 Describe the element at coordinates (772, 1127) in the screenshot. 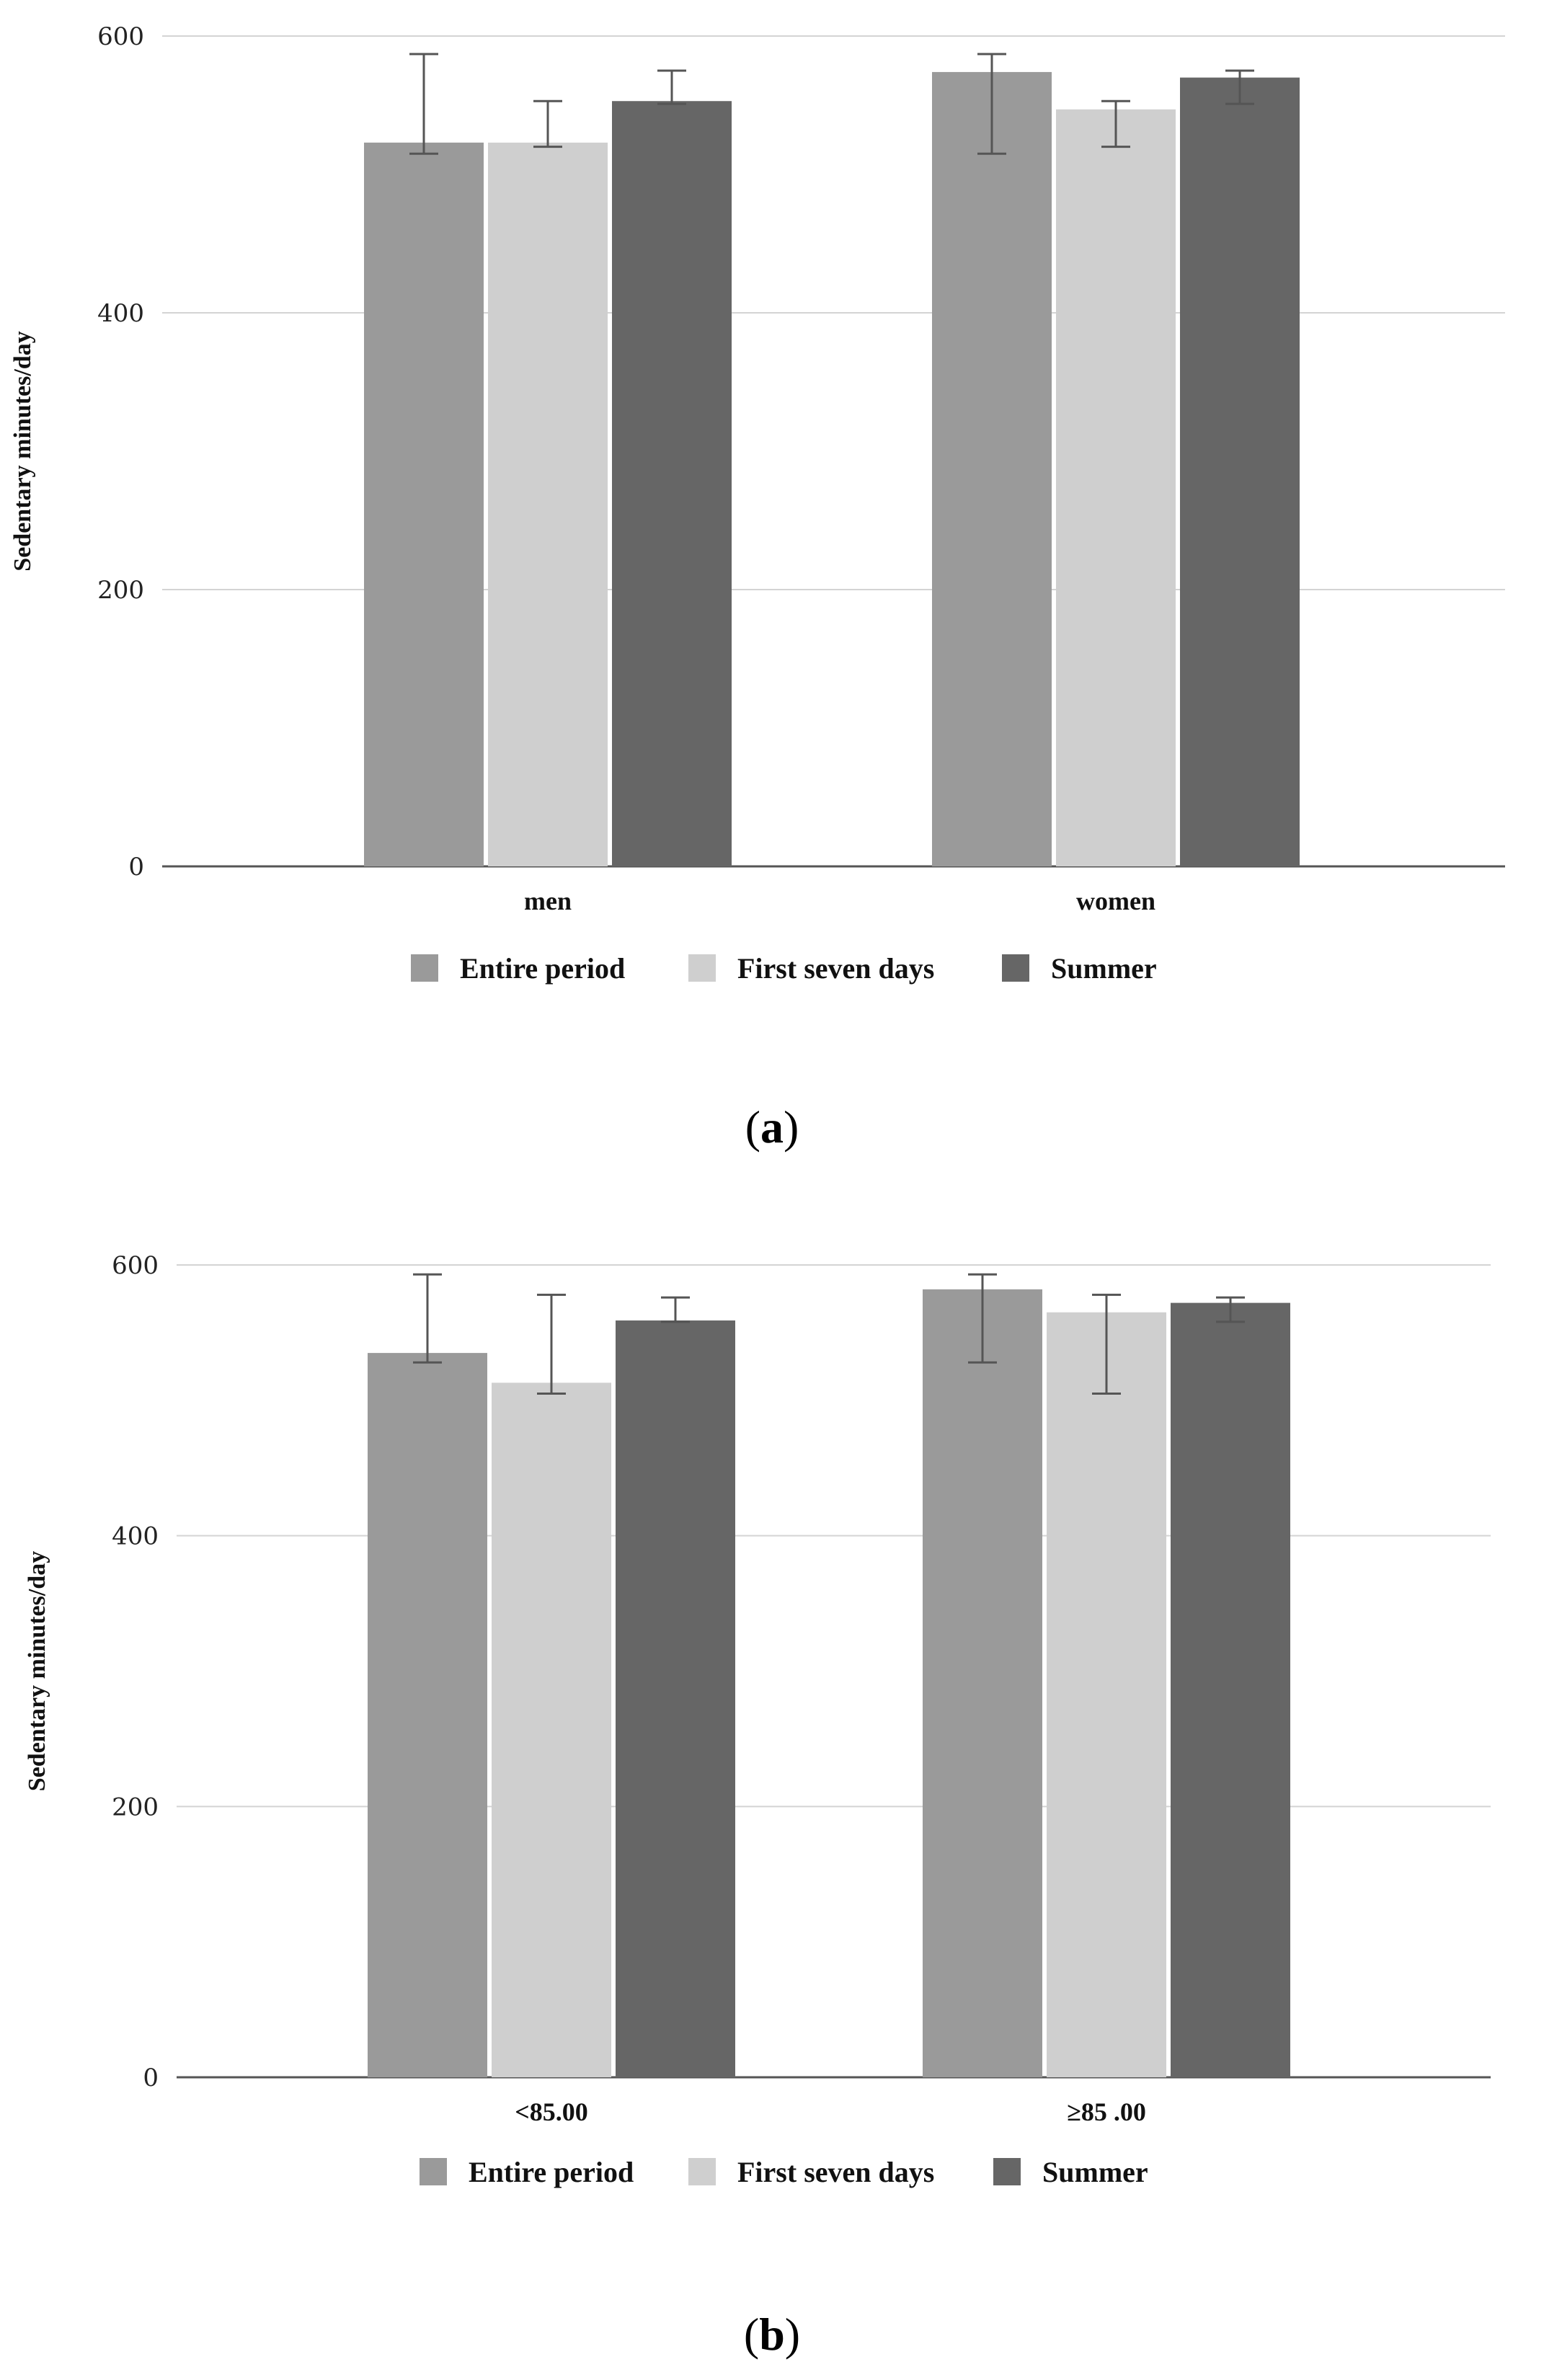

I see `panel-label-a: (a)` at that location.